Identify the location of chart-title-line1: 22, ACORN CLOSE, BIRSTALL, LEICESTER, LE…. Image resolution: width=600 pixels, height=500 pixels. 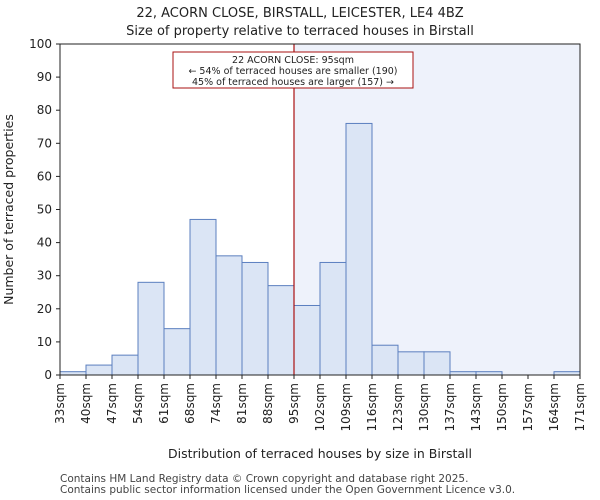
(300, 13).